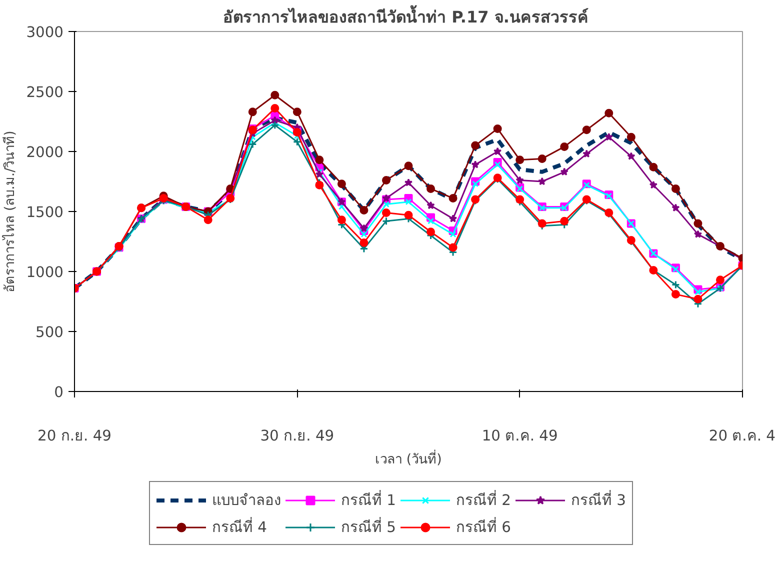 The image size is (775, 567). Describe the element at coordinates (50, 332) in the screenshot. I see `y-tick-label: 500` at that location.